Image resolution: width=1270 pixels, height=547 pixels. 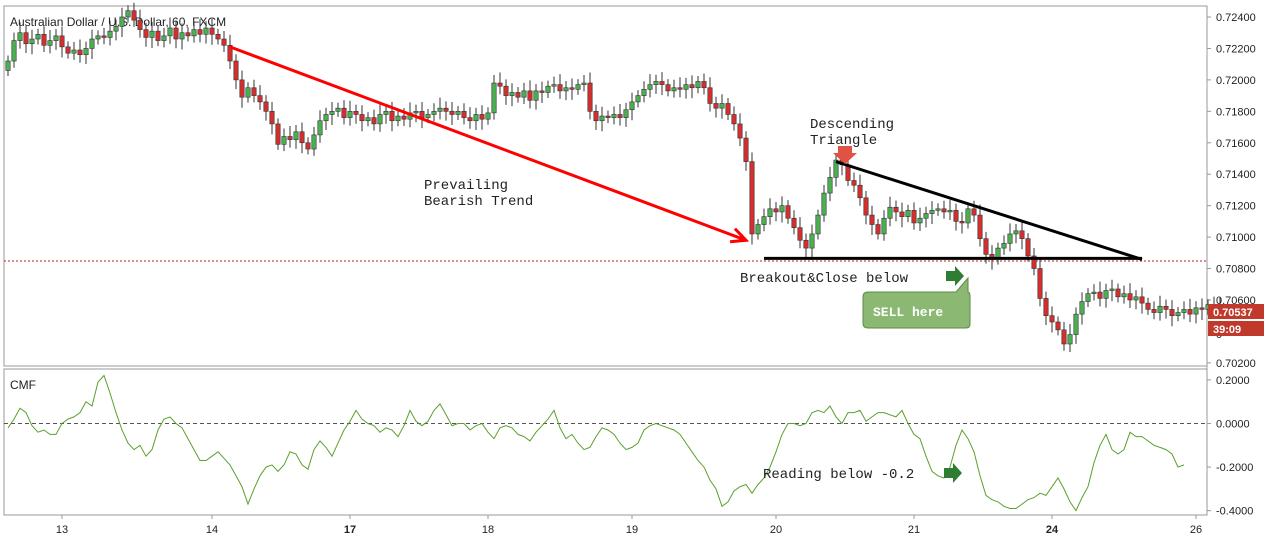 I want to click on price-tick-label: 0.71000, so click(x=1236, y=238).